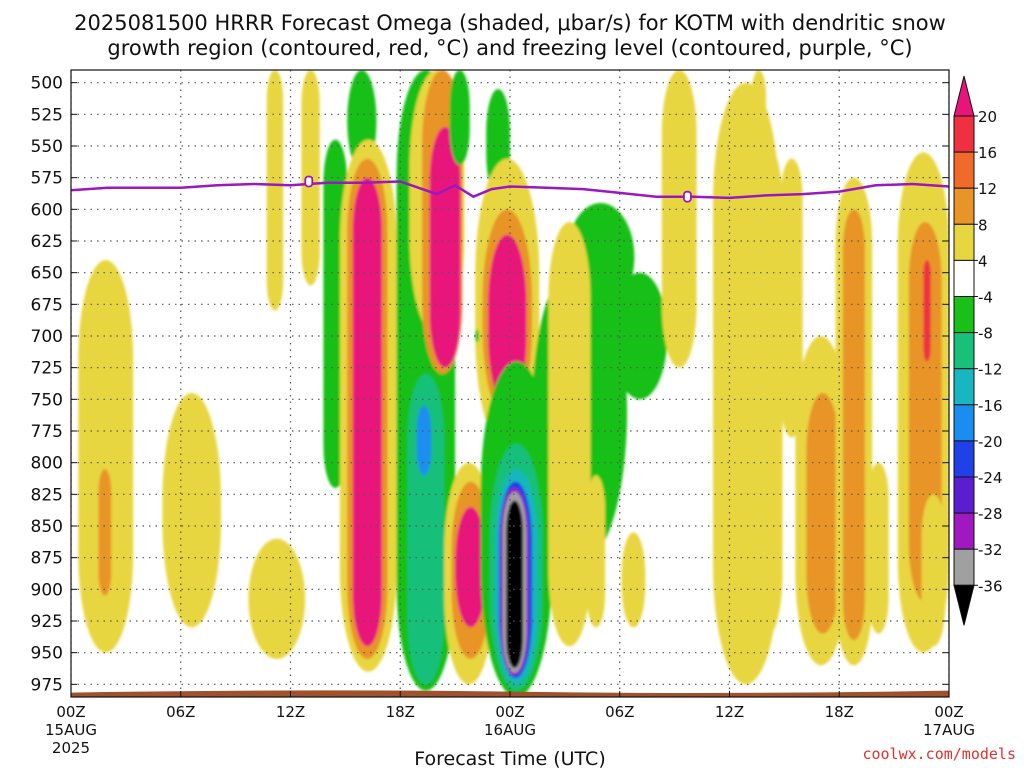  What do you see at coordinates (990, 478) in the screenshot?
I see `colorbar-label: -24` at bounding box center [990, 478].